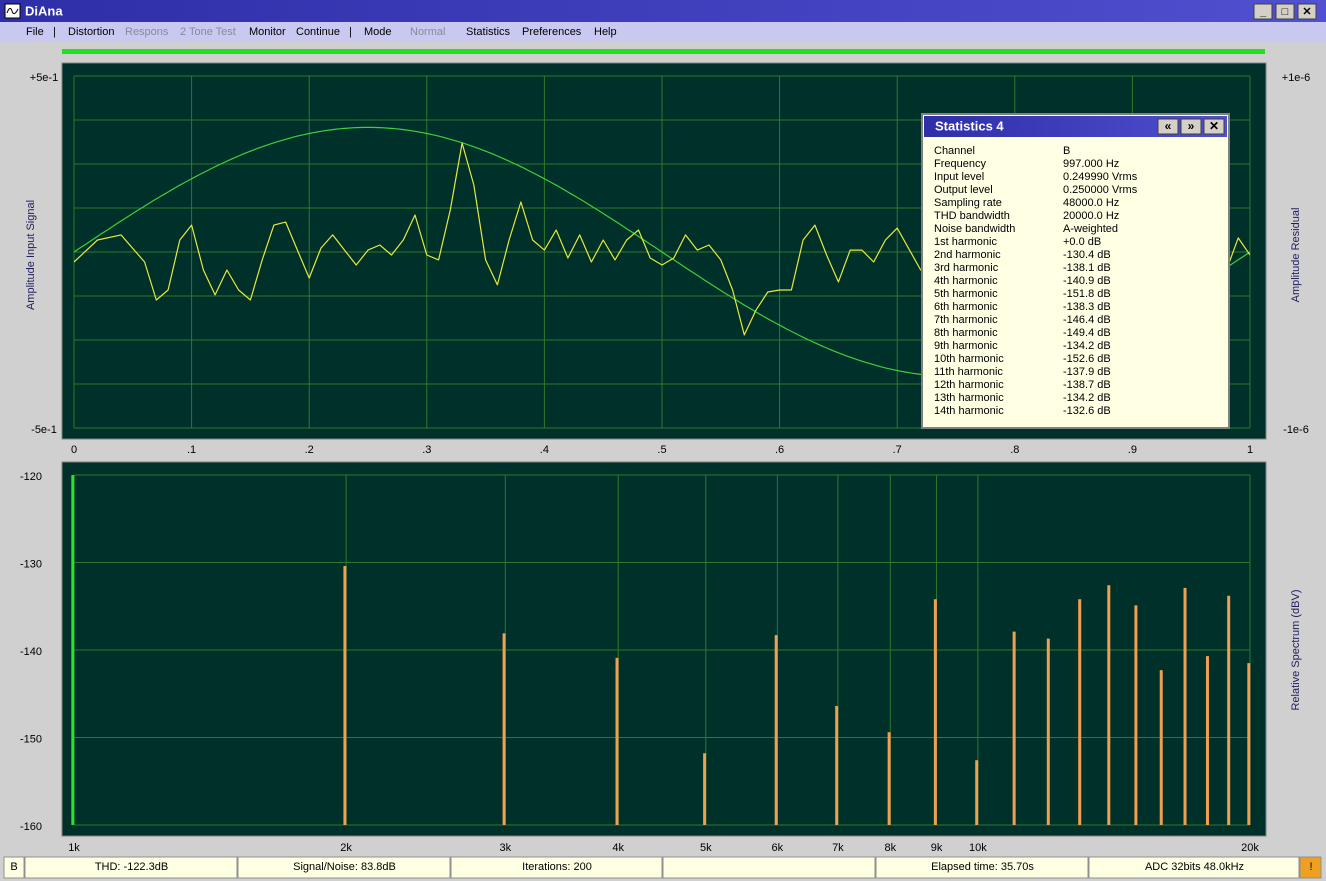  Describe the element at coordinates (967, 255) in the screenshot. I see `stat-label: 2nd harmonic` at that location.